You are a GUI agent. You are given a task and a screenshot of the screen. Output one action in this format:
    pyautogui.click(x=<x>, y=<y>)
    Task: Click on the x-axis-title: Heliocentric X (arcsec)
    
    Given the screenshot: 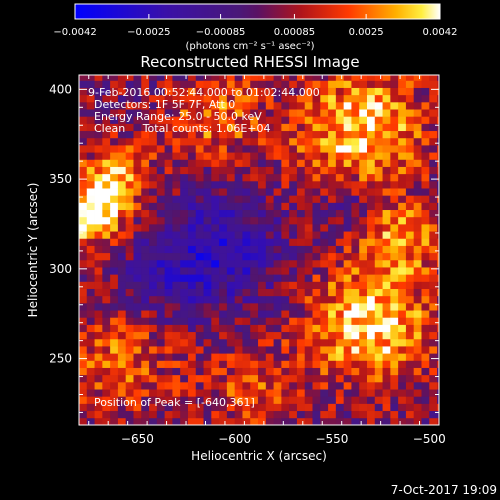 What is the action you would take?
    pyautogui.click(x=259, y=456)
    